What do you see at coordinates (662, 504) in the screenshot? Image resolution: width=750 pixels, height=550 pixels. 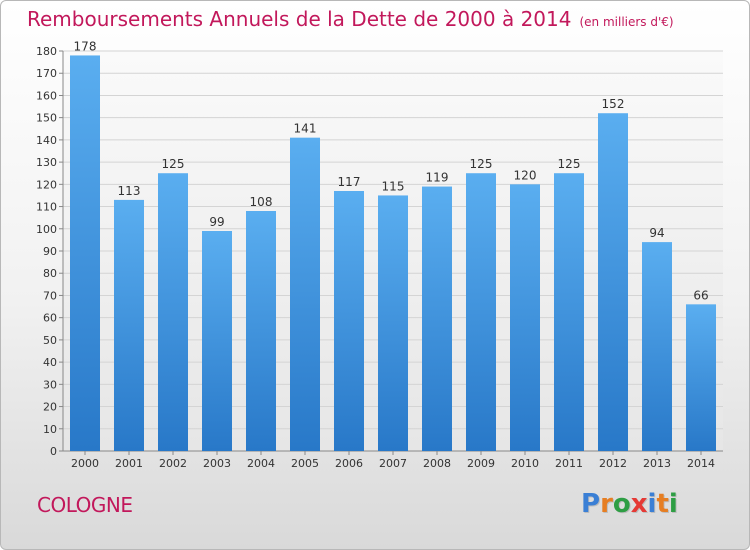 I see `logo-letter: t` at bounding box center [662, 504].